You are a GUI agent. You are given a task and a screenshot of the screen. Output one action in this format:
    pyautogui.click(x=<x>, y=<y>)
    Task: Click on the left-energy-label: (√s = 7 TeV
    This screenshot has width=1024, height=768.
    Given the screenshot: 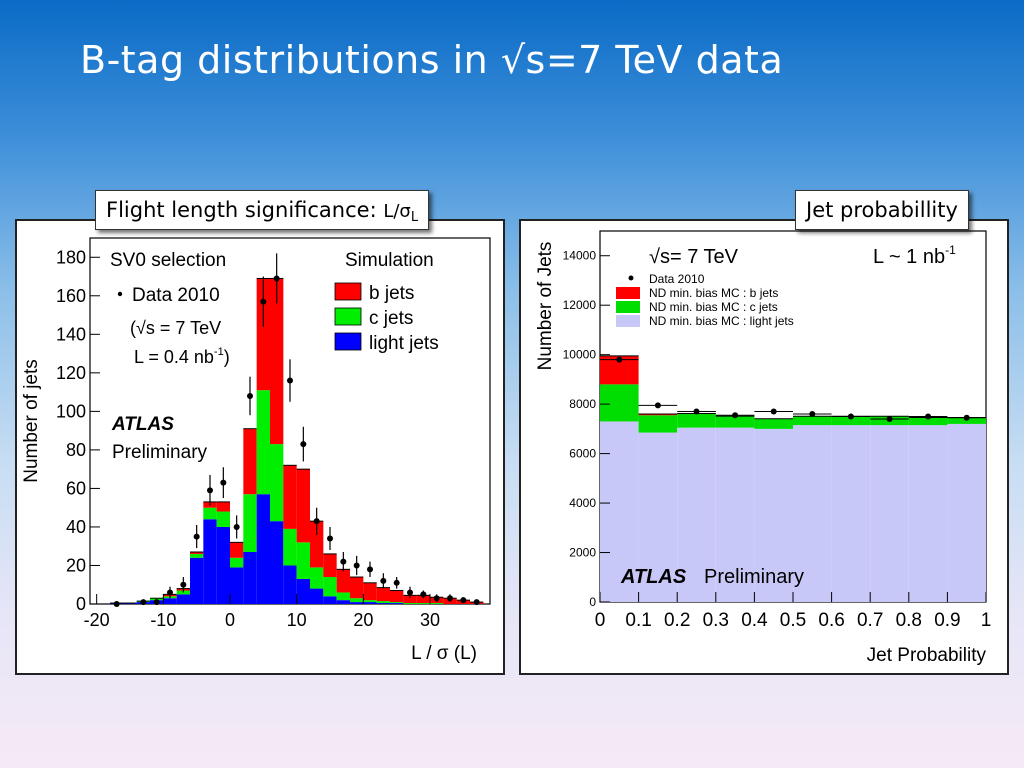 What is the action you would take?
    pyautogui.click(x=175, y=328)
    